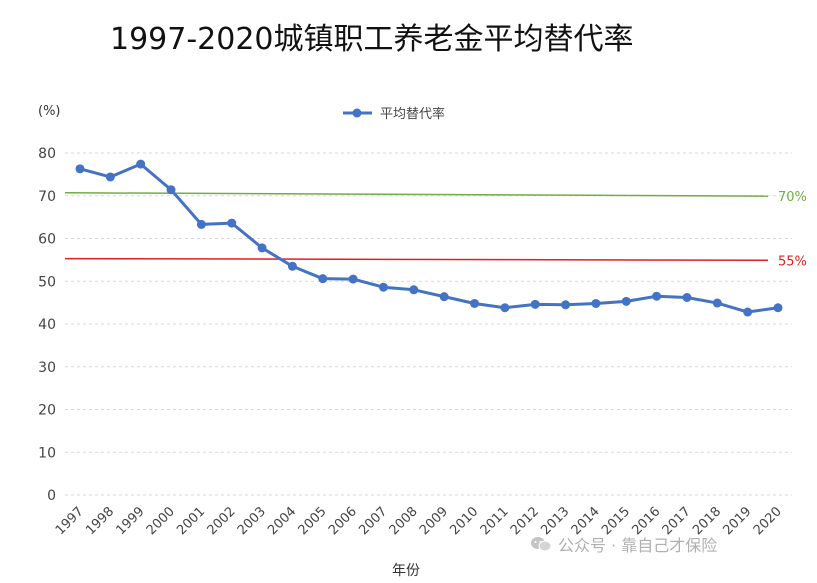 The height and width of the screenshot is (583, 817). I want to click on x-tick-label: 1999, so click(131, 521).